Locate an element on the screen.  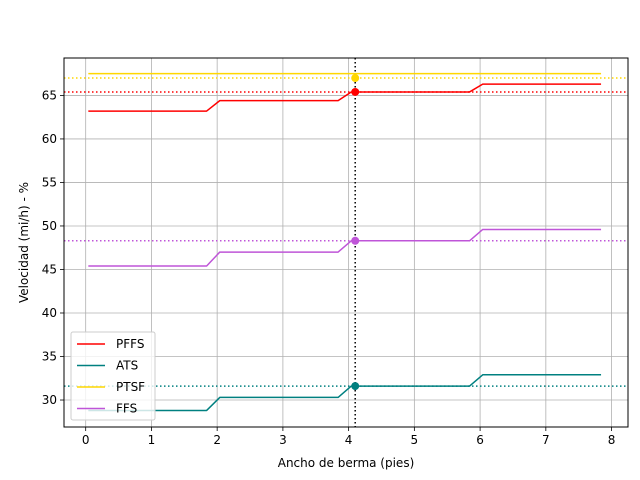
y-tick-label: 60 is located at coordinates (49, 139).